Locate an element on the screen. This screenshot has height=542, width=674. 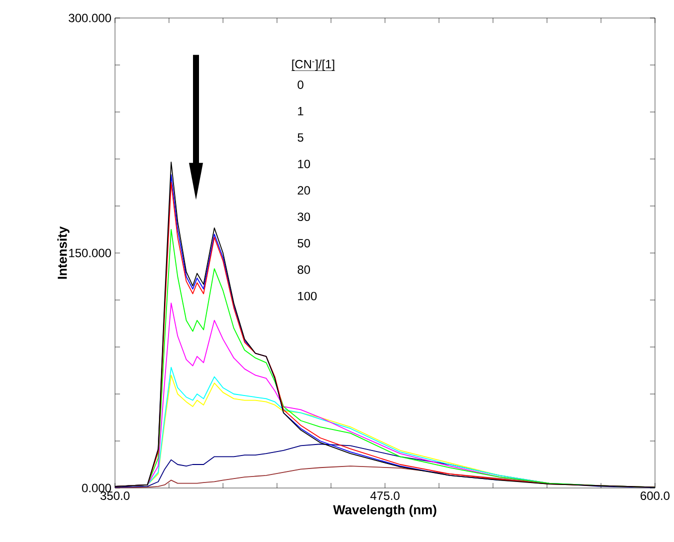
annotation: 10 is located at coordinates (304, 164).